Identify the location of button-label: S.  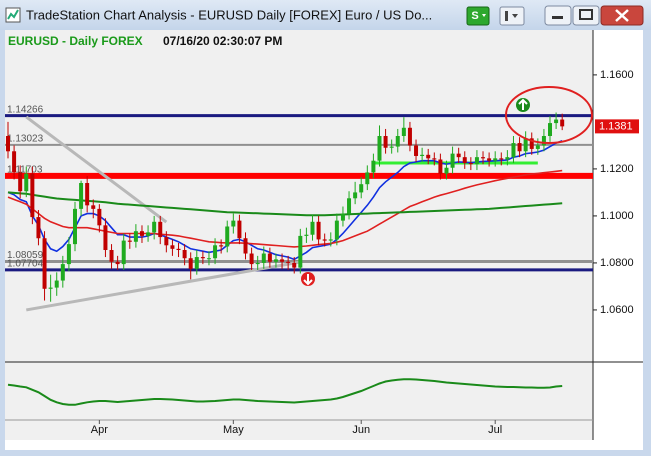
(474, 16).